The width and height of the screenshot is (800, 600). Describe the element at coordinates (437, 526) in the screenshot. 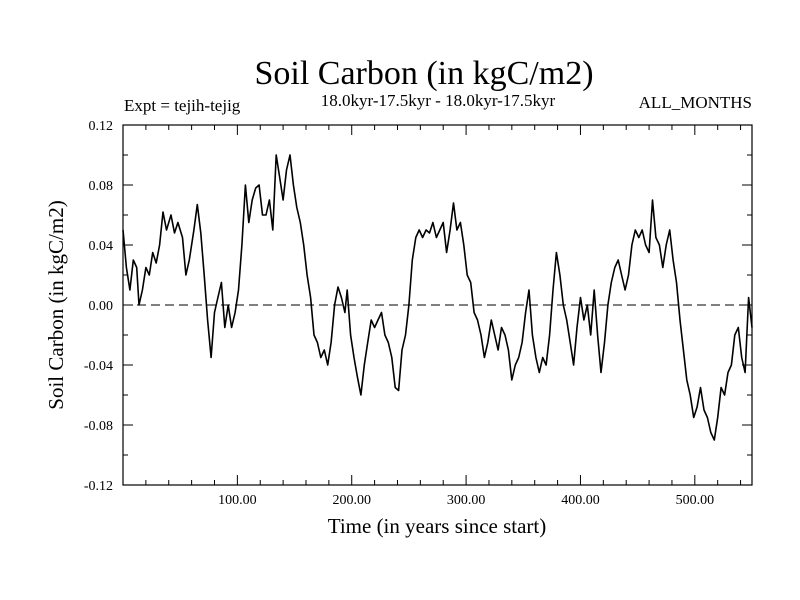

I see `x-axis-label: Time (in years since start)` at that location.